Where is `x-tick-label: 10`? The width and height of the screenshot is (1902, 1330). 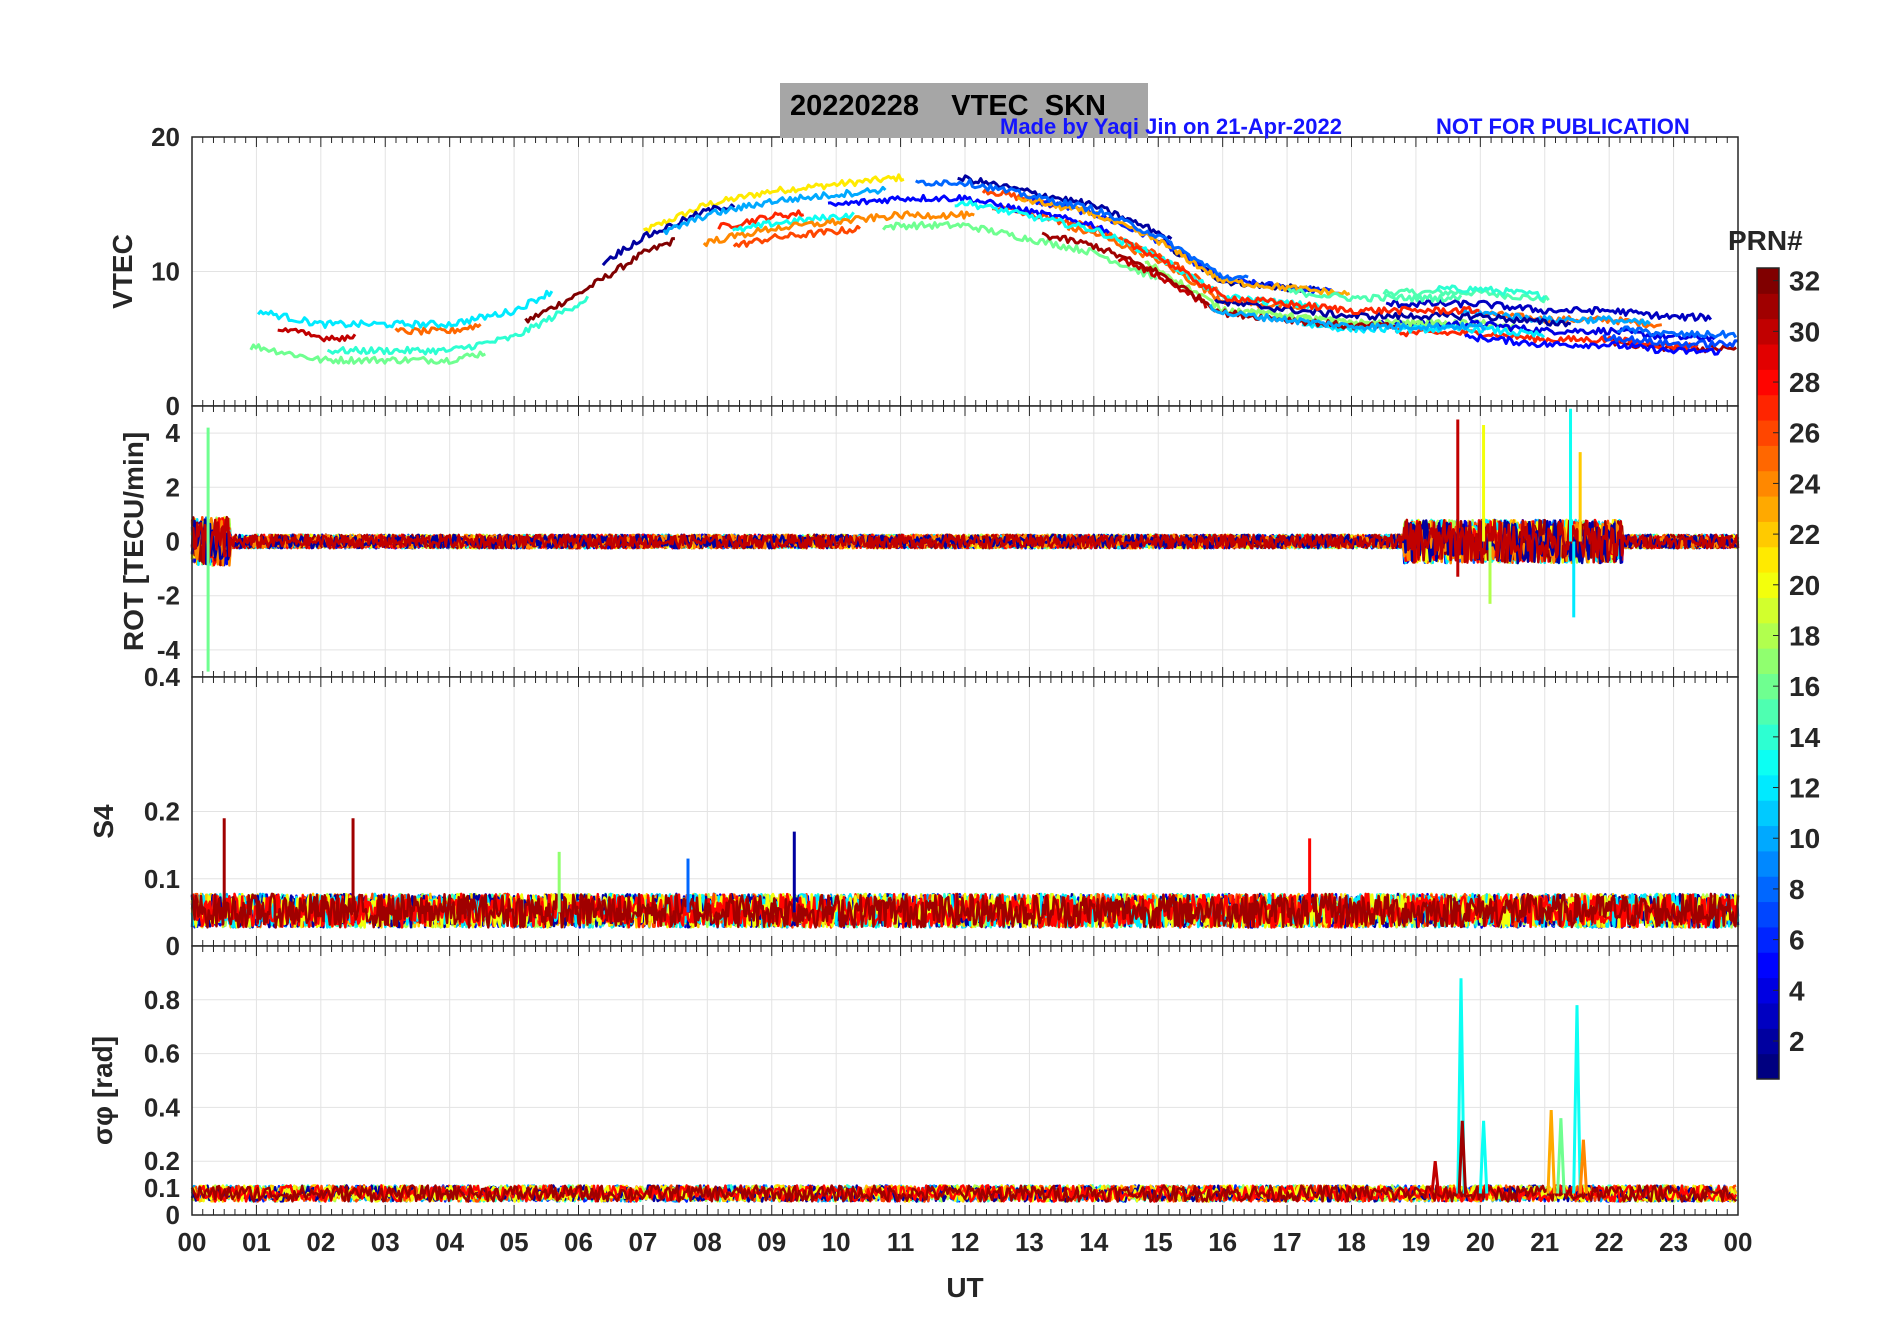 x-tick-label: 10 is located at coordinates (836, 1242).